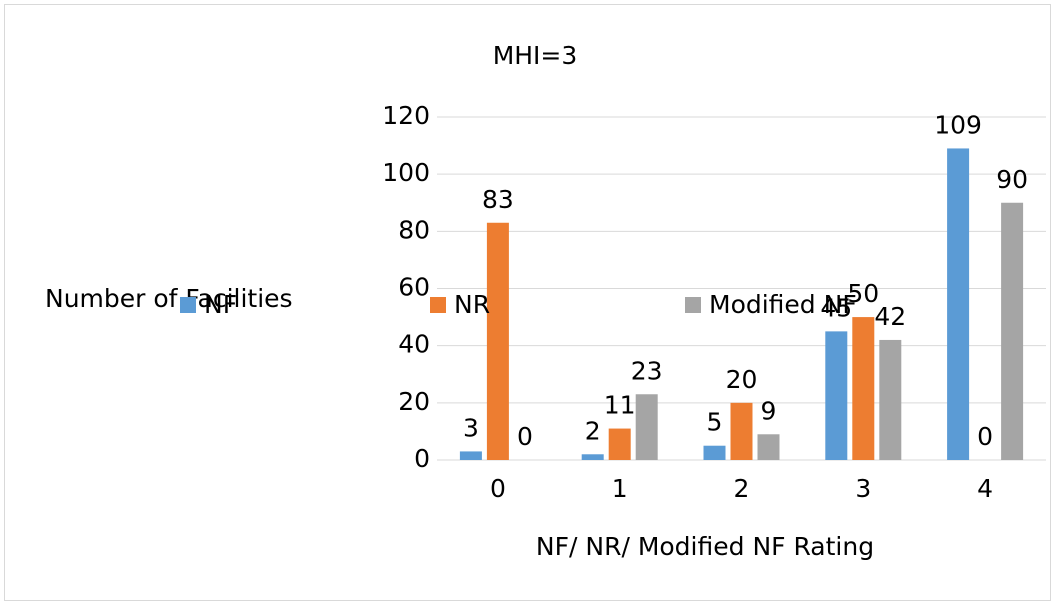 The height and width of the screenshot is (605, 1055). What do you see at coordinates (471, 427) in the screenshot?
I see `data-label: 3` at bounding box center [471, 427].